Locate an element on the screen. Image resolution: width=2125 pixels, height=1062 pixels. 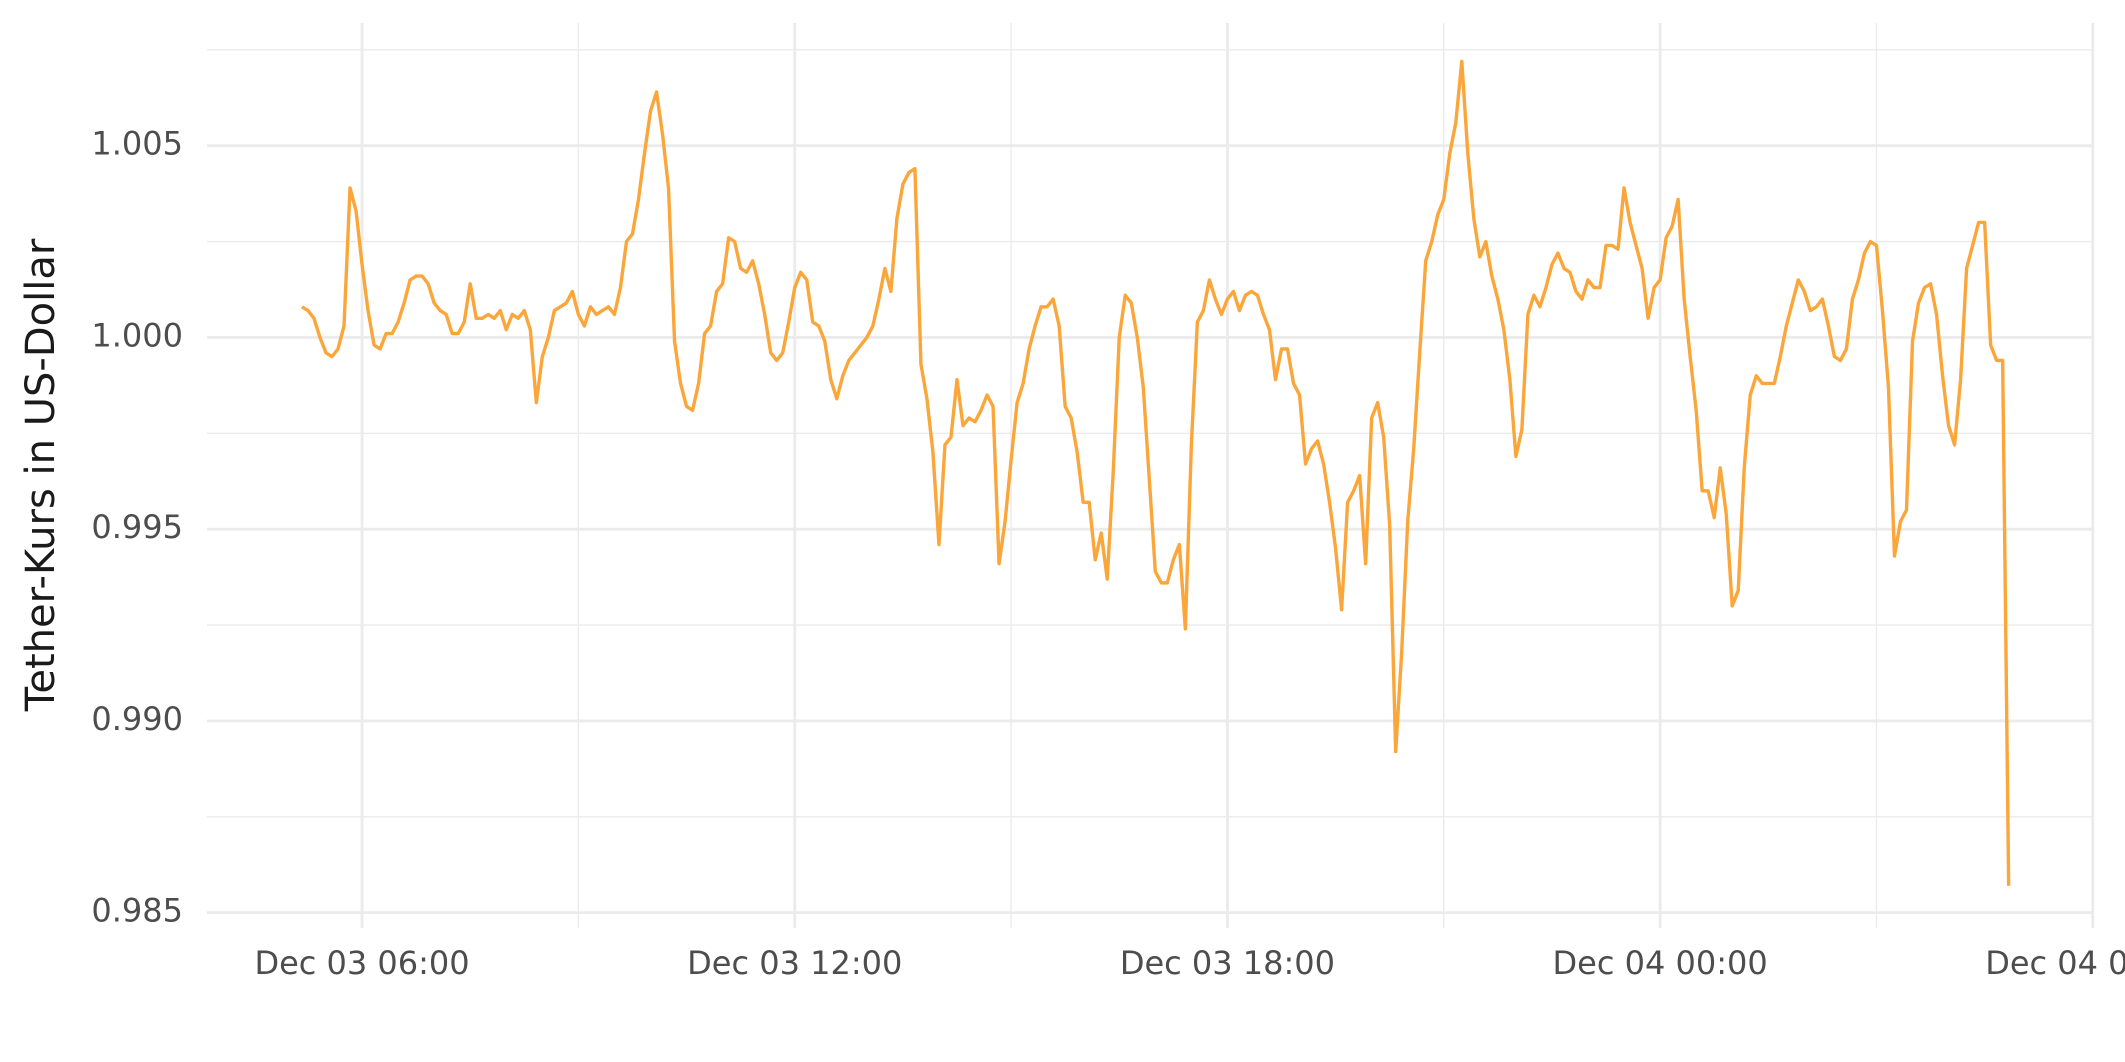
y-axis-title: Tether-Kurs in US-Dollar is located at coordinates (41, 475).